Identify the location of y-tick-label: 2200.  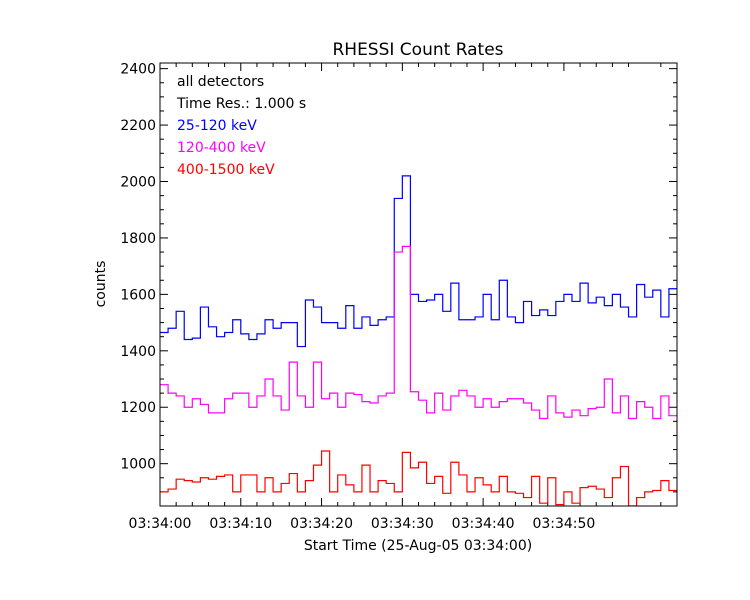
(138, 126).